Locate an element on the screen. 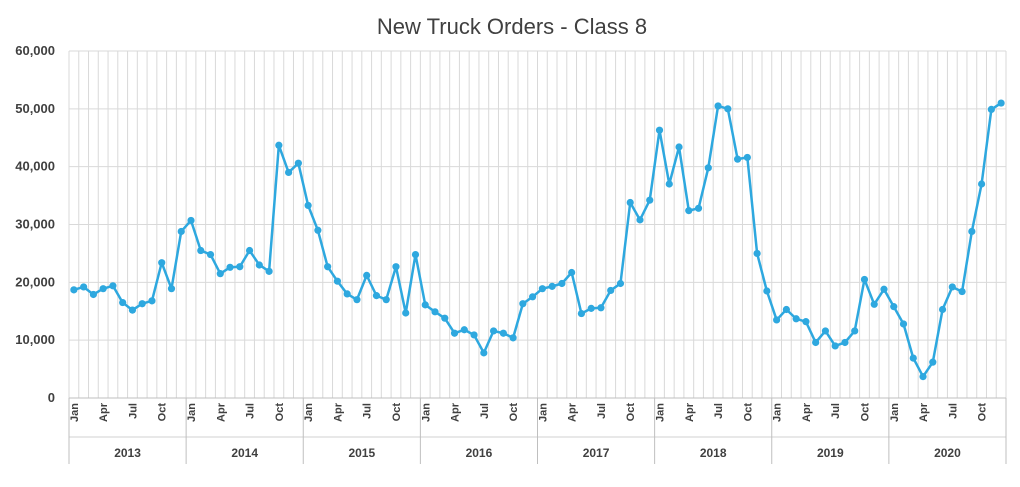  y-tick-label: 60,000 is located at coordinates (35, 50).